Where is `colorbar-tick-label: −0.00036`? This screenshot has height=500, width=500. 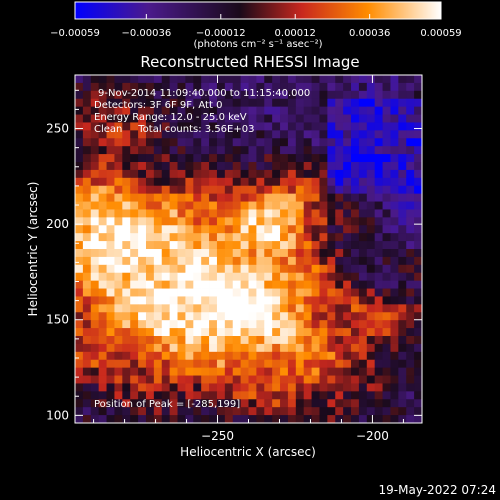 colorbar-tick-label: −0.00036 is located at coordinates (146, 33).